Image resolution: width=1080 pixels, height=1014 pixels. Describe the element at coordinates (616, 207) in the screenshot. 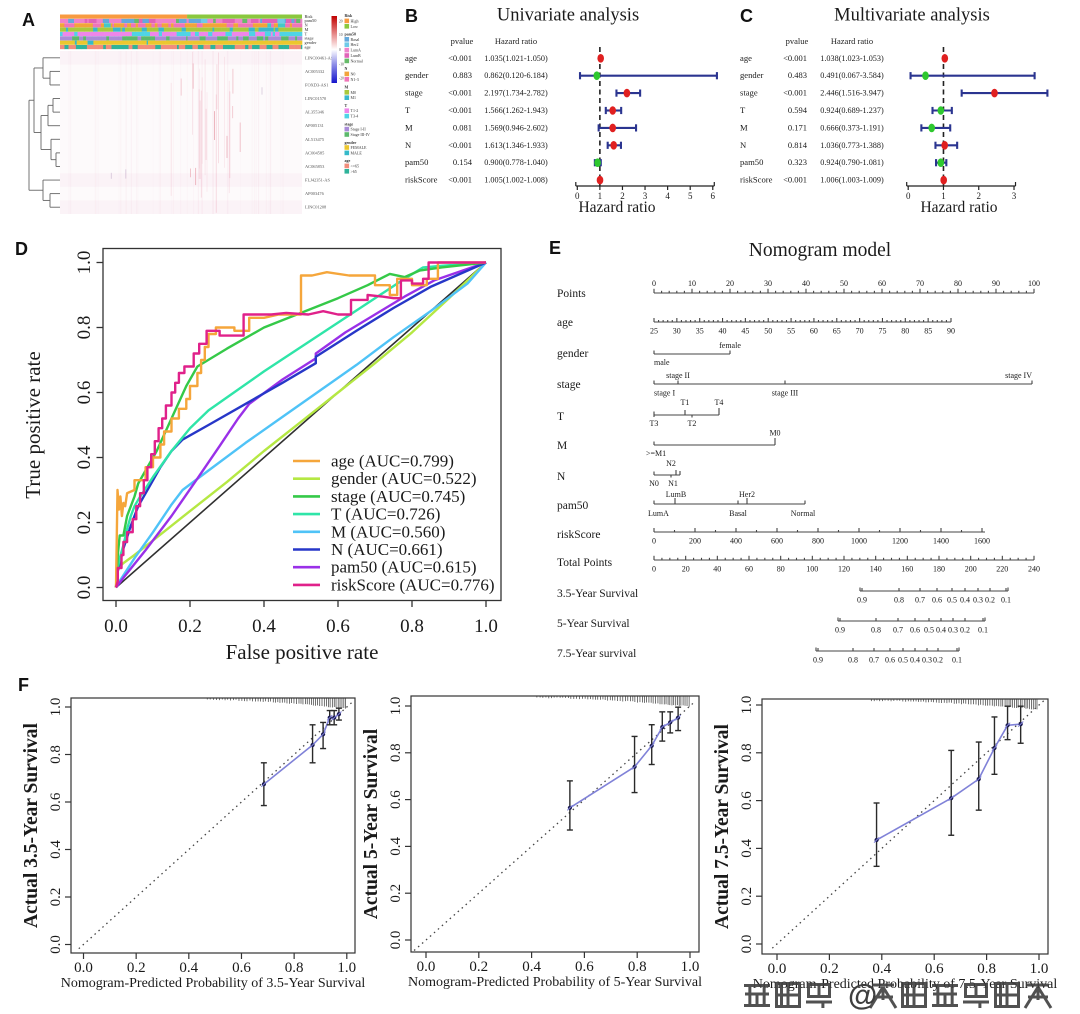

I see `svg-text: Hazard ratio` at that location.